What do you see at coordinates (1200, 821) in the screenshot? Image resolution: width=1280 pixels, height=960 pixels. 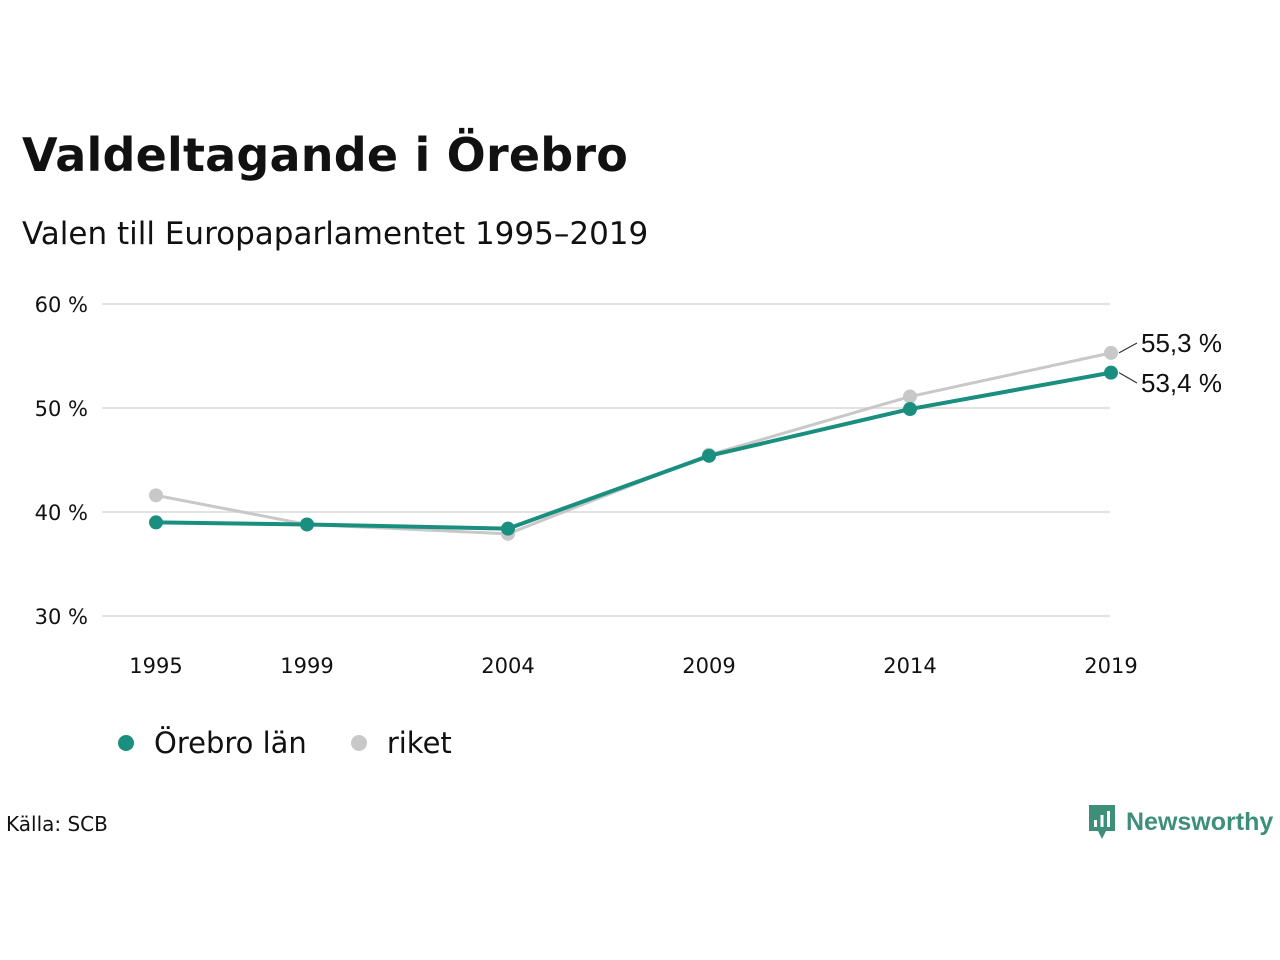 I see `brand-name: Newsworthy` at bounding box center [1200, 821].